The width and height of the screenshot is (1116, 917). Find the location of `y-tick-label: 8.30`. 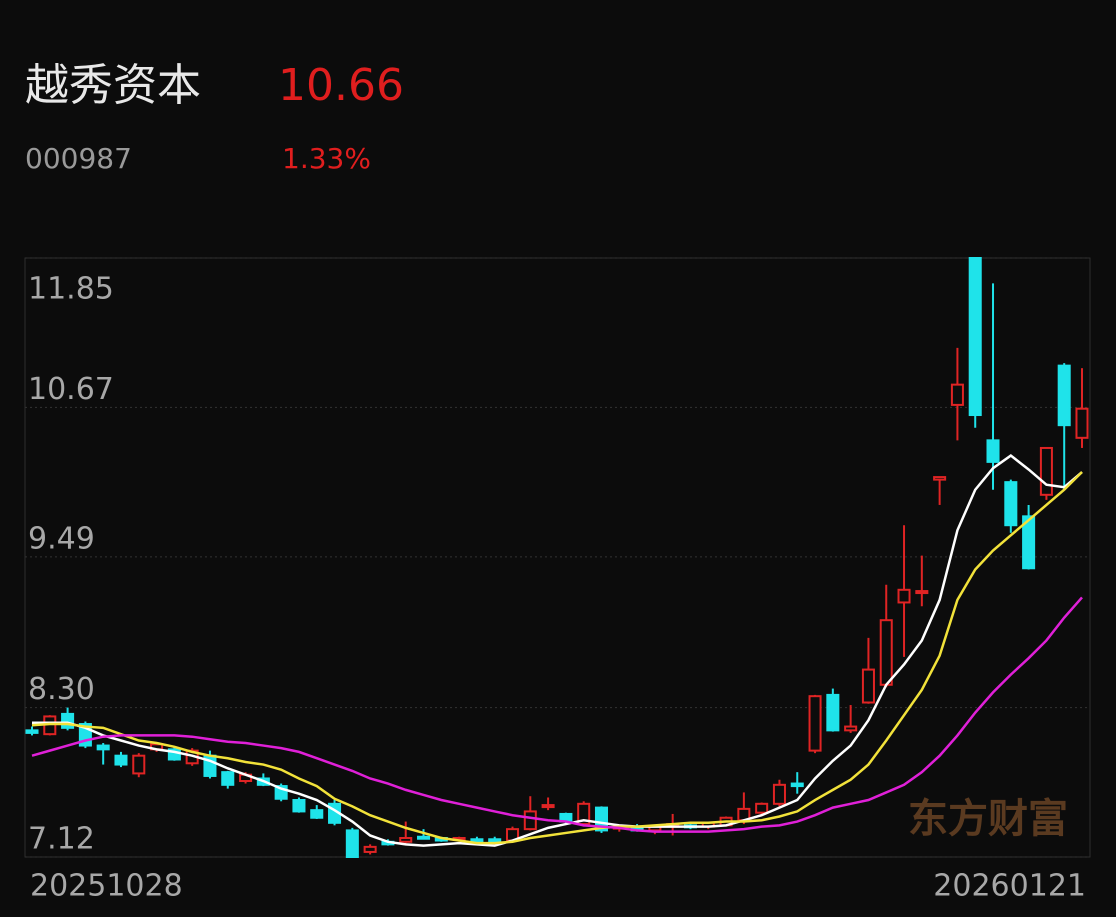

y-tick-label: 8.30 is located at coordinates (61, 689).